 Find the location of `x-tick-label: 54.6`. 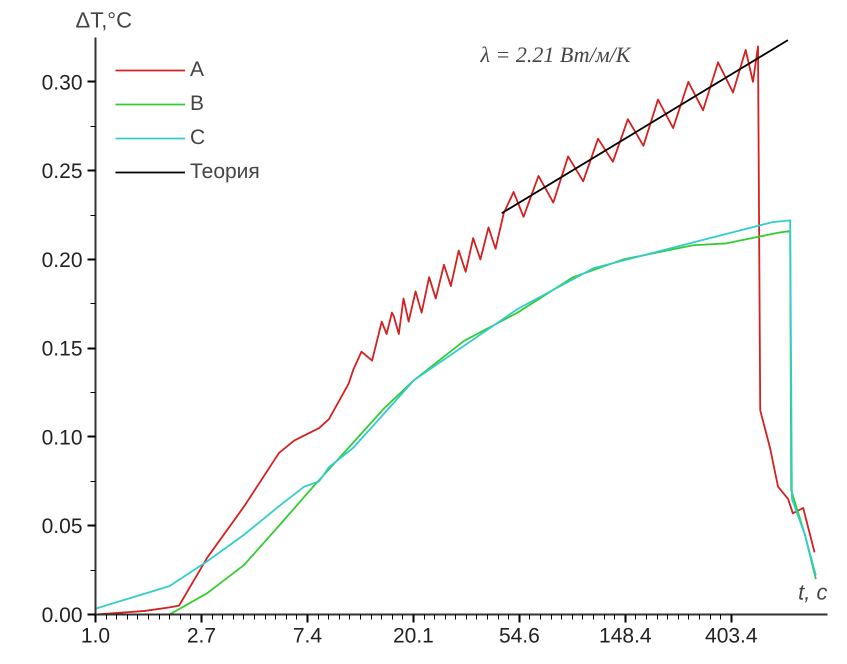

x-tick-label: 54.6 is located at coordinates (519, 636).